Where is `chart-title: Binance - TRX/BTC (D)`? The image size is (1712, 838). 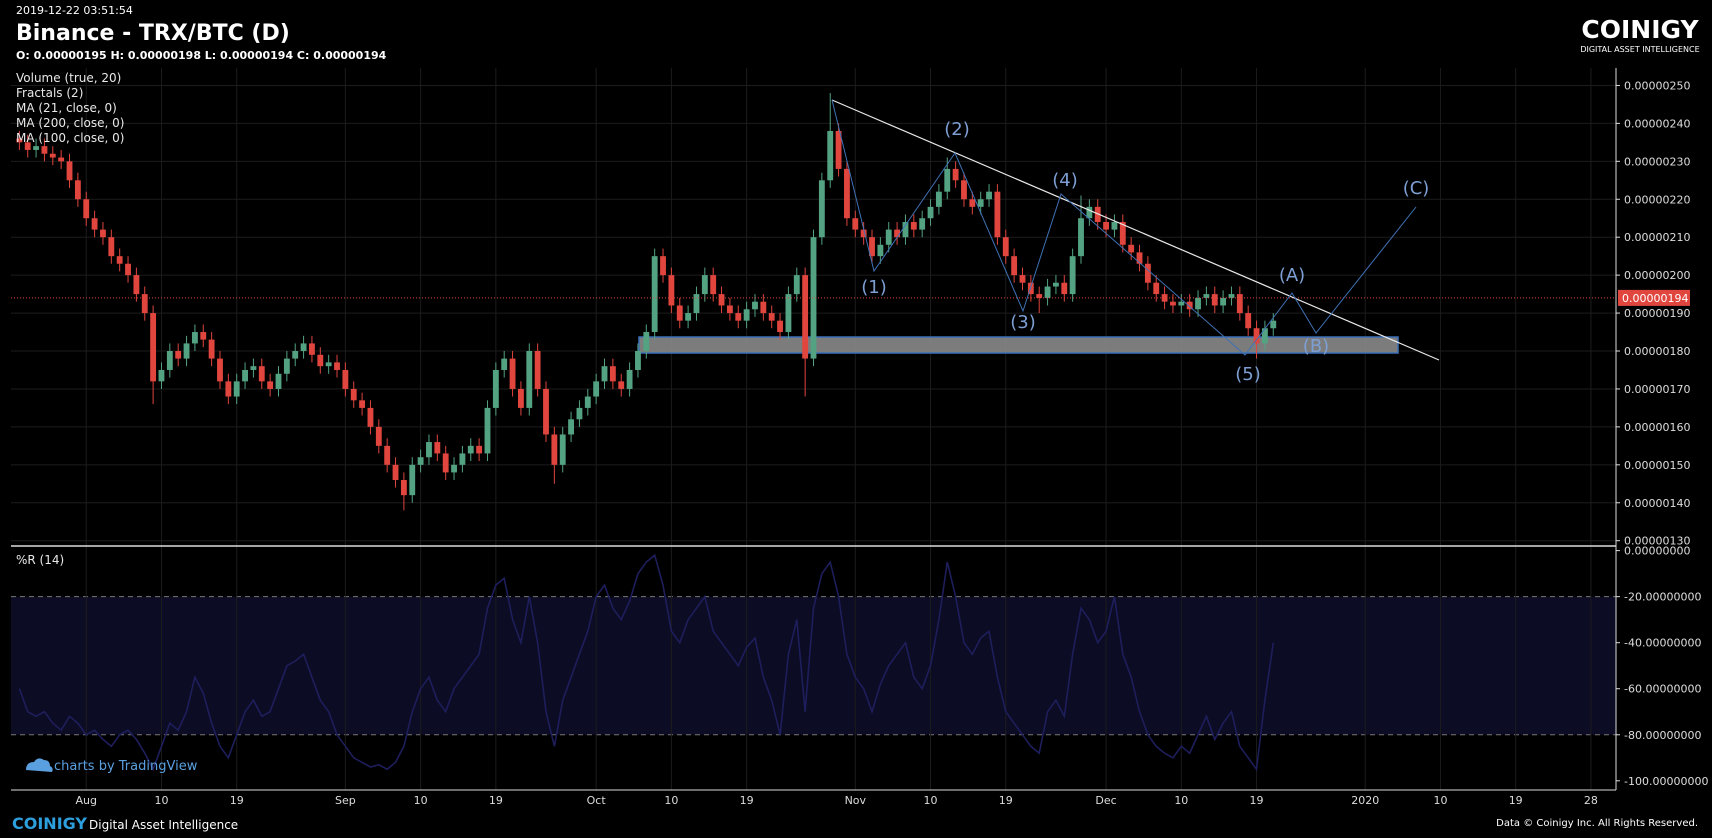 chart-title: Binance - TRX/BTC (D) is located at coordinates (153, 33).